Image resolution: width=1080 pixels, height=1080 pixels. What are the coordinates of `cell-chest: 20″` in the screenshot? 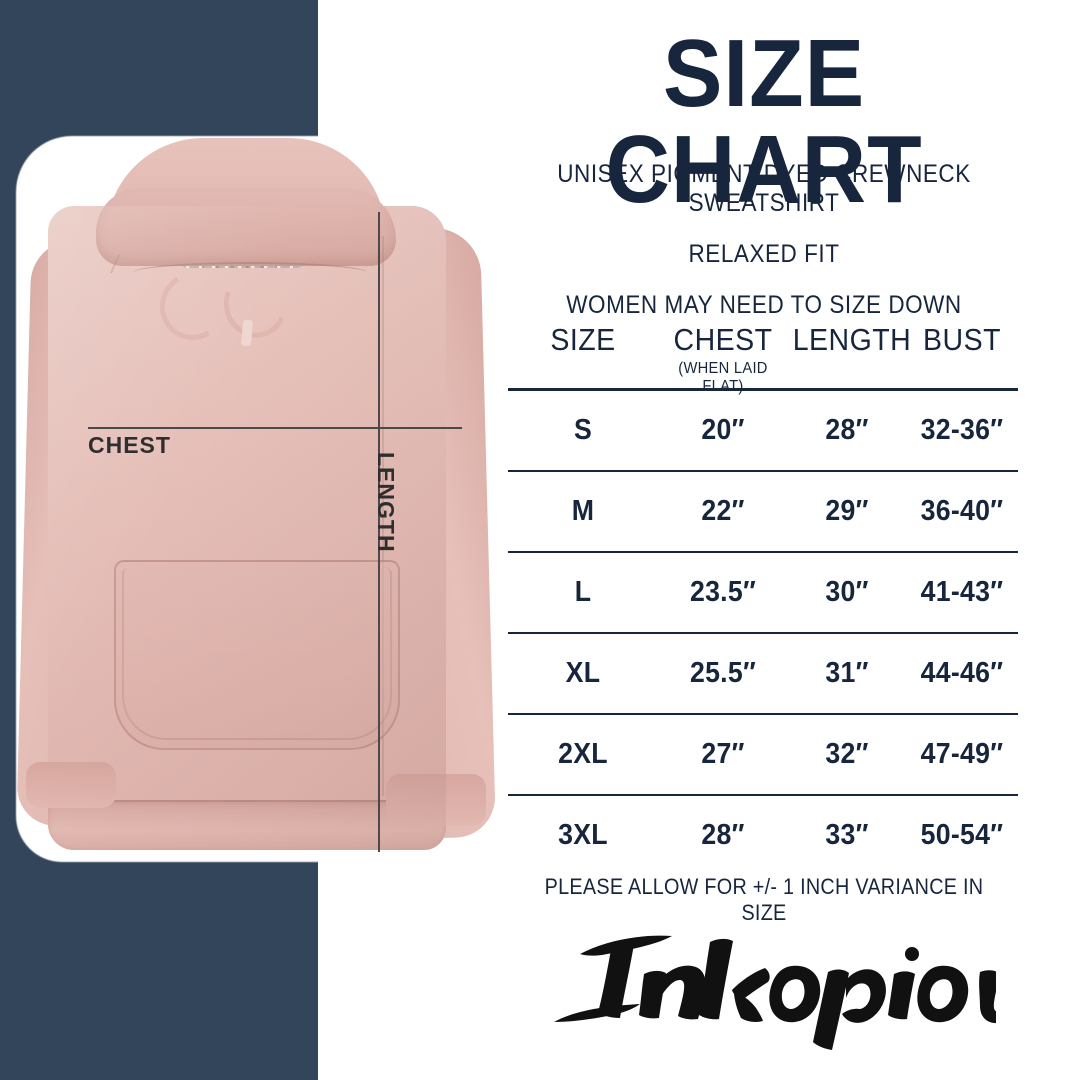 It's located at (723, 430).